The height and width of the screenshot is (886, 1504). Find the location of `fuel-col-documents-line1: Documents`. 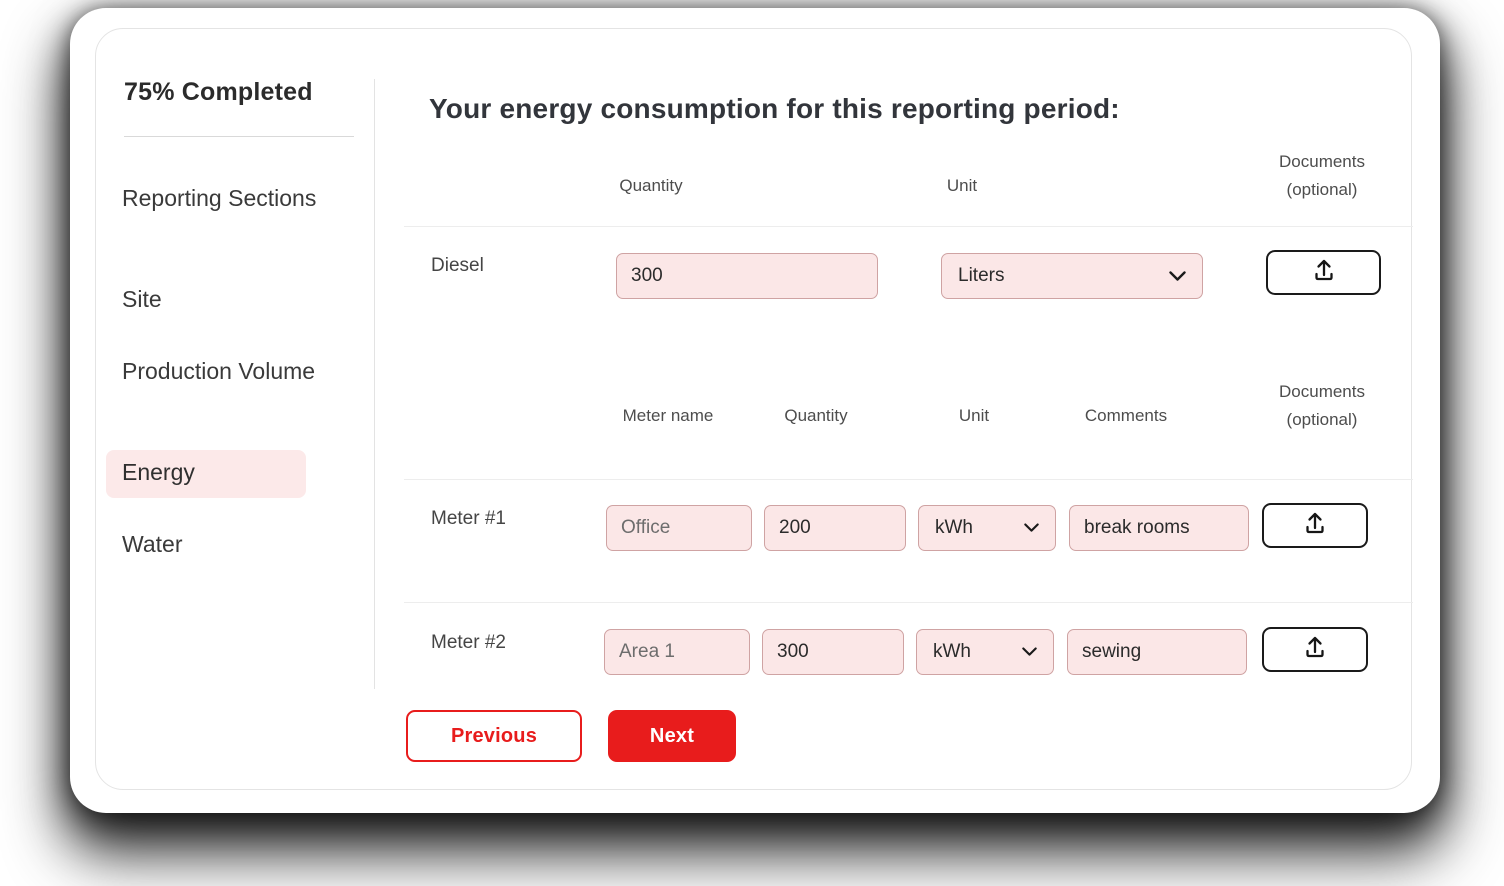

fuel-col-documents-line1: Documents is located at coordinates (1322, 161).